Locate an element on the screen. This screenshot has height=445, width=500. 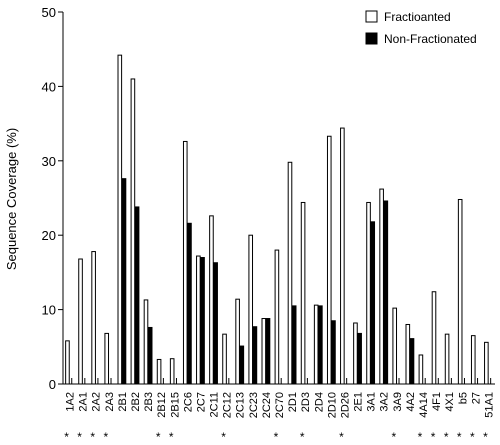
bar-fractionated-2C6 is located at coordinates (185, 262).